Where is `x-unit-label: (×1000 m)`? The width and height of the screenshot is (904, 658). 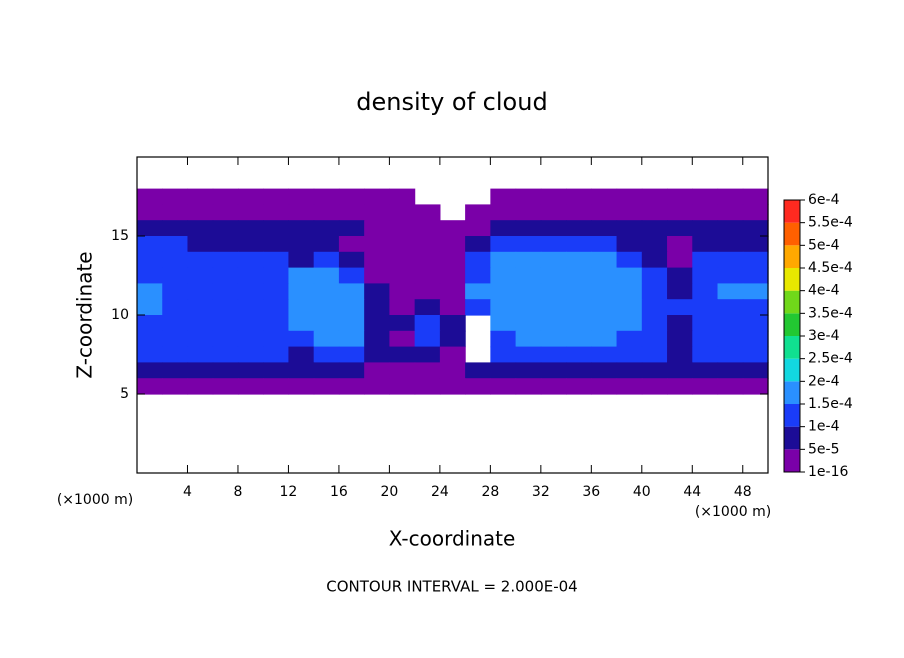
x-unit-label: (×1000 m) is located at coordinates (733, 512).